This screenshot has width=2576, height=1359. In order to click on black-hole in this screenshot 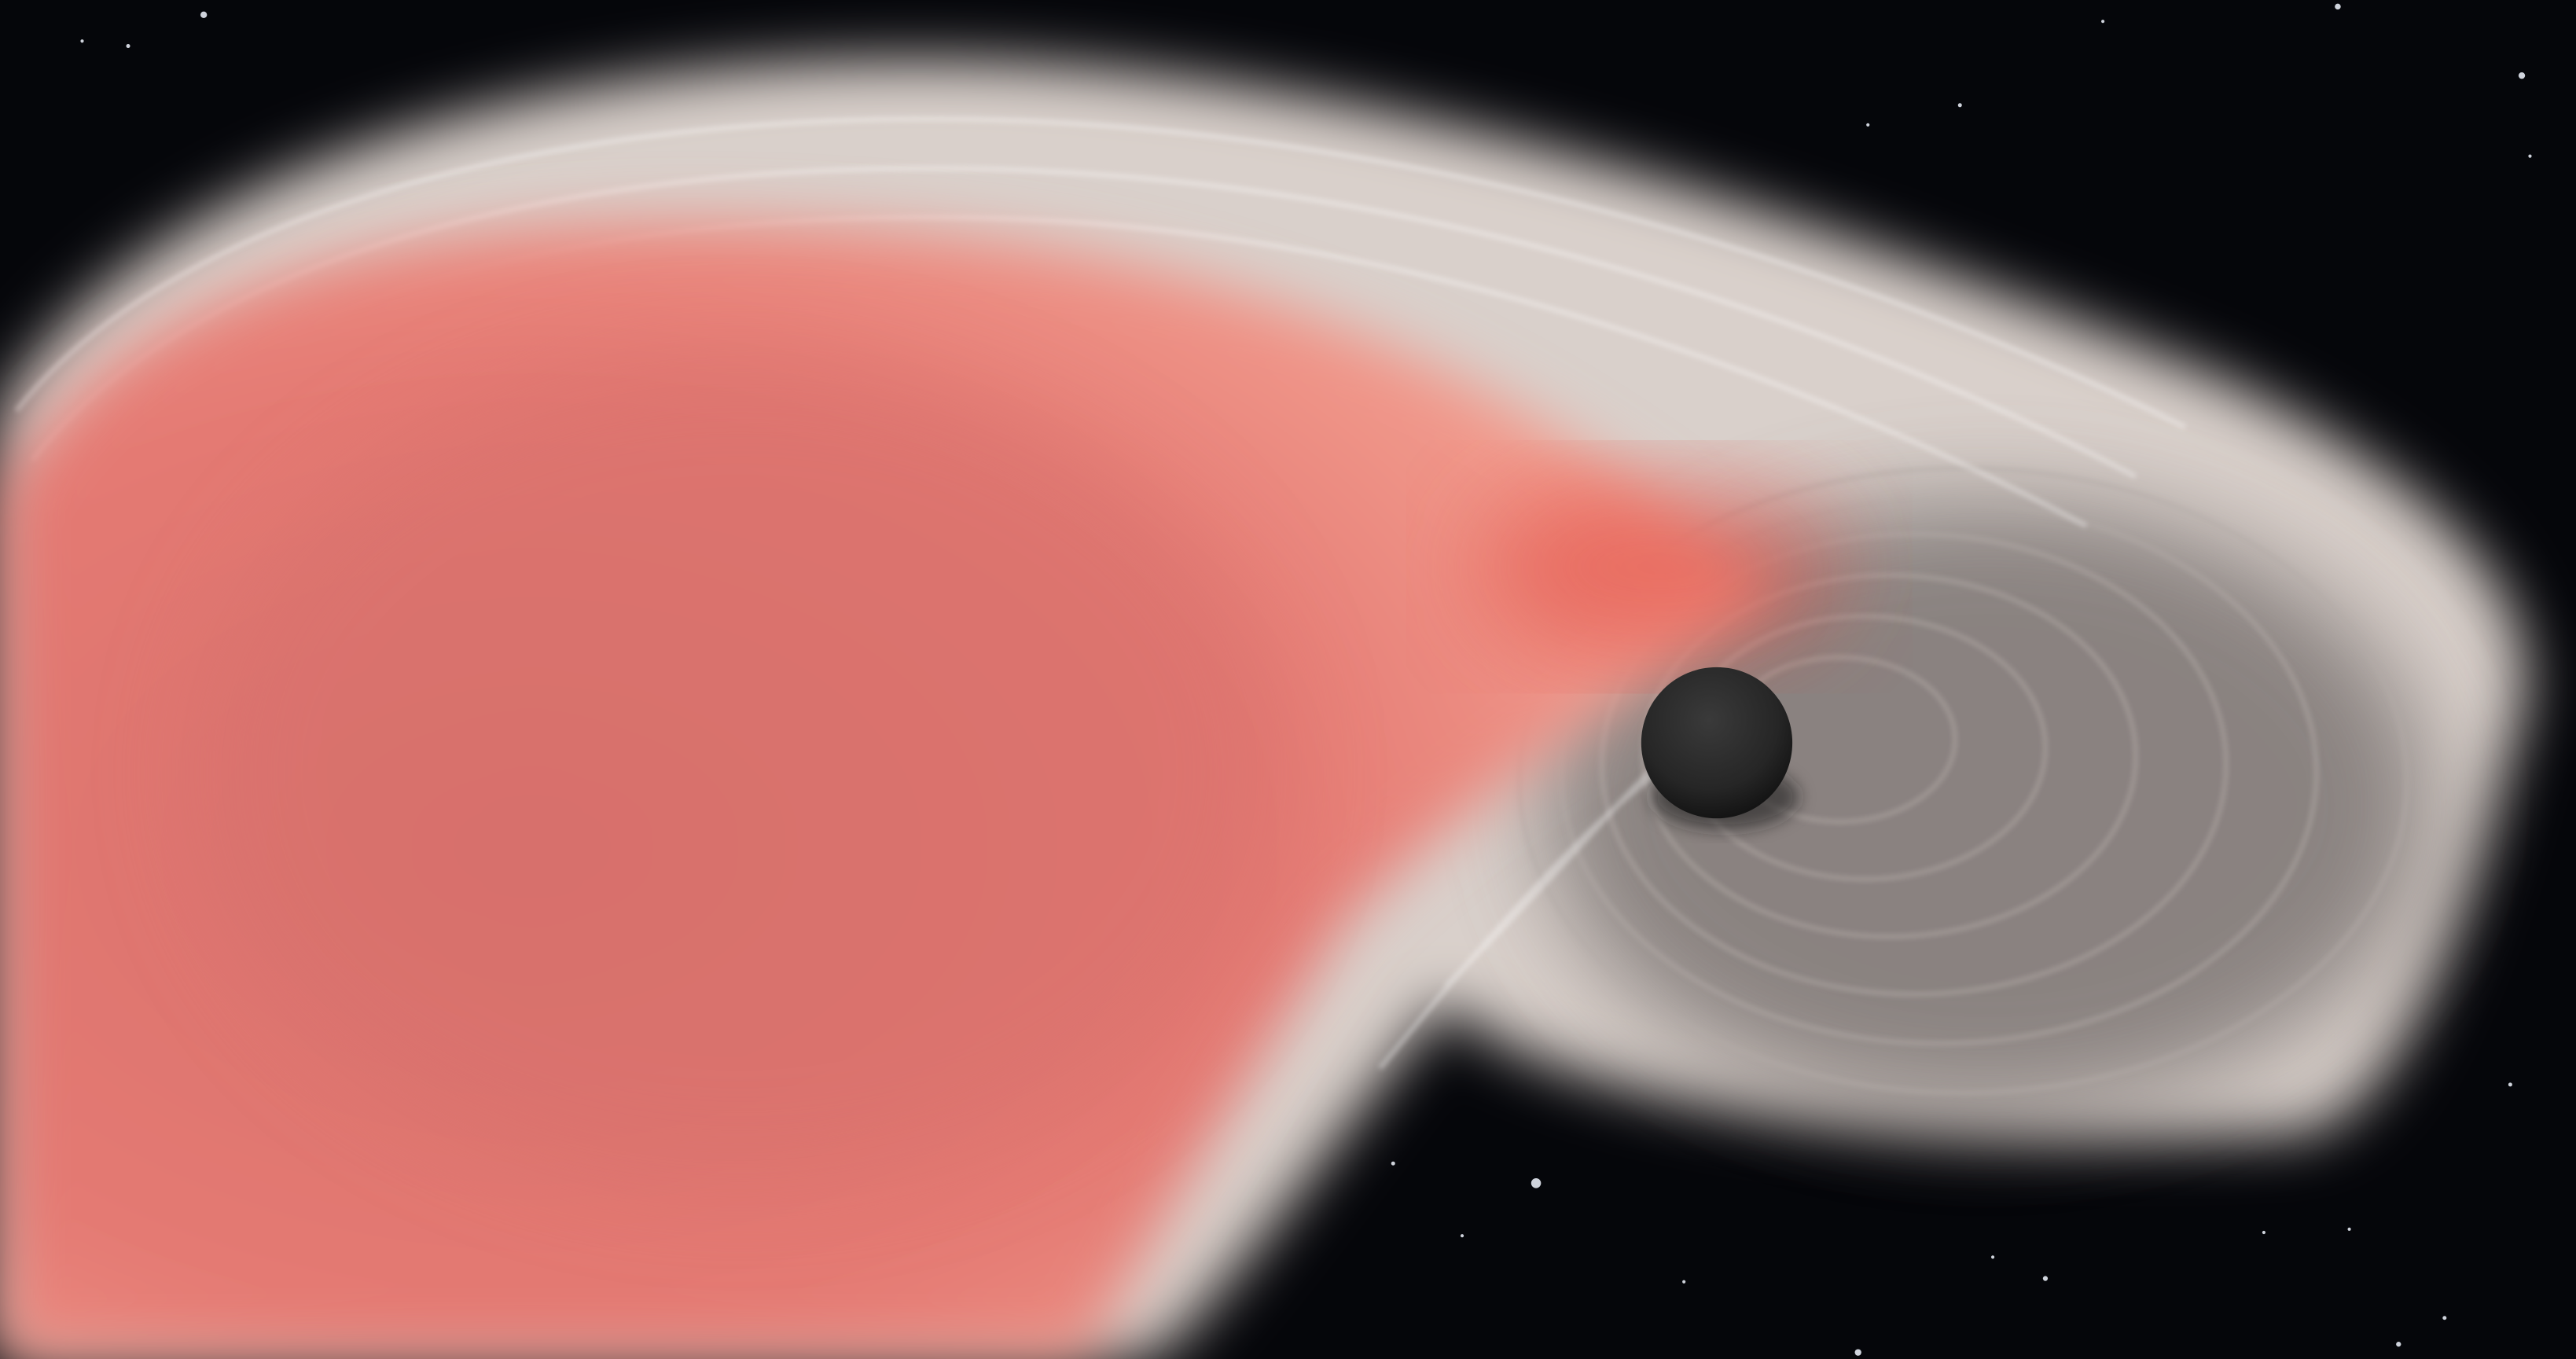, I will do `click(1717, 743)`.